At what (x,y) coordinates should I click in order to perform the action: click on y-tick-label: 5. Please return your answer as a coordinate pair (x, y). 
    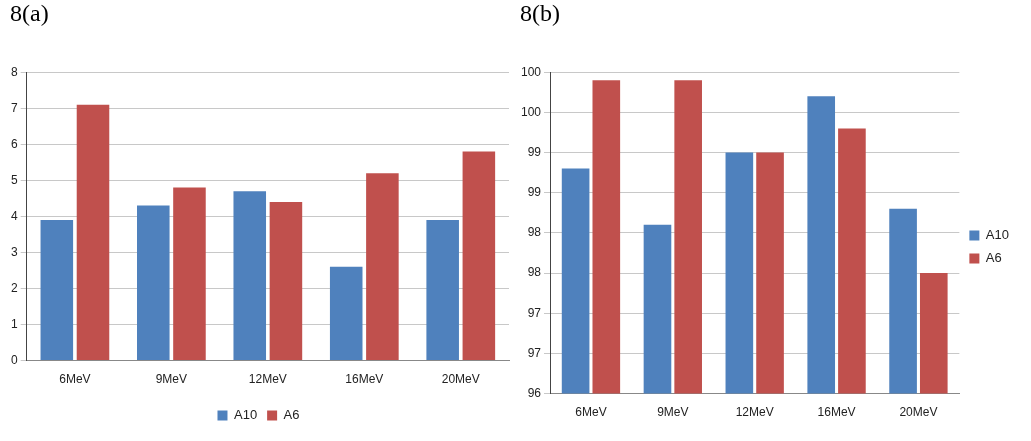
    Looking at the image, I should click on (14, 179).